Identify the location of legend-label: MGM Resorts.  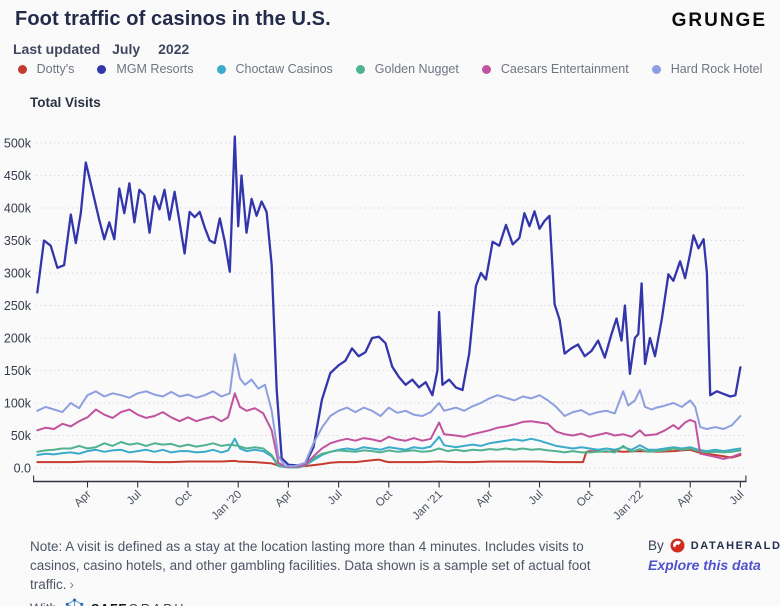
(155, 69).